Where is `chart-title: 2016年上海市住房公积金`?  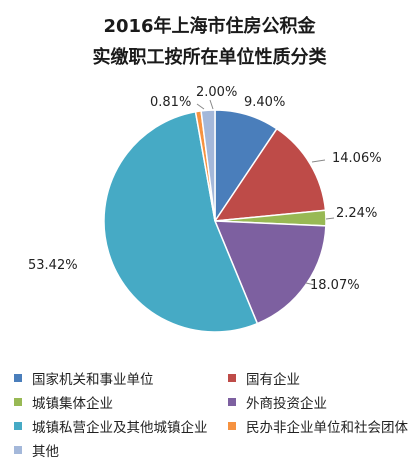
chart-title: 2016年上海市住房公积金 is located at coordinates (209, 26).